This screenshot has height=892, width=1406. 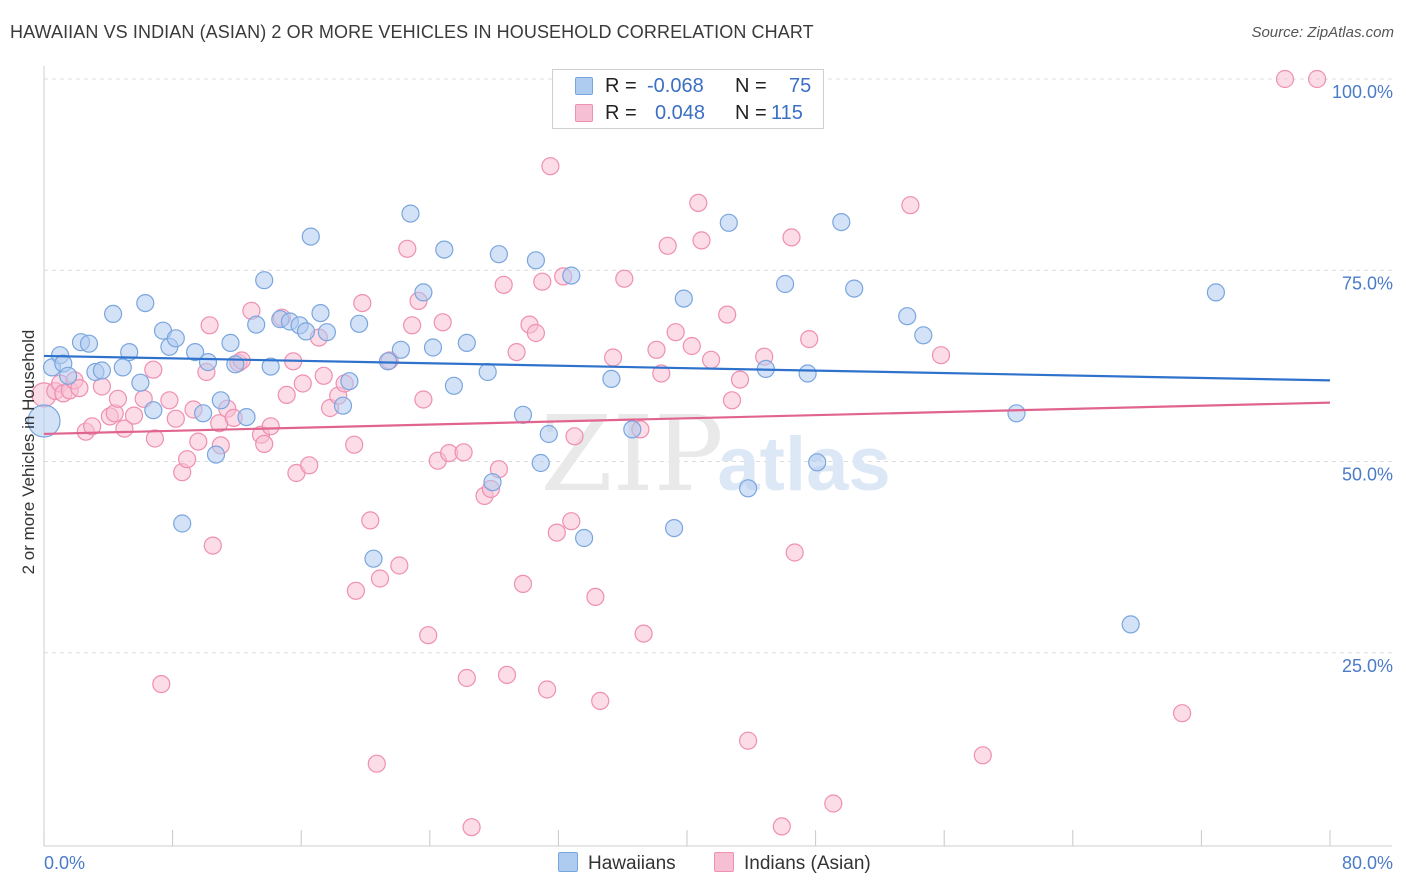 I want to click on watermark: ZIP atlas, so click(x=715, y=454).